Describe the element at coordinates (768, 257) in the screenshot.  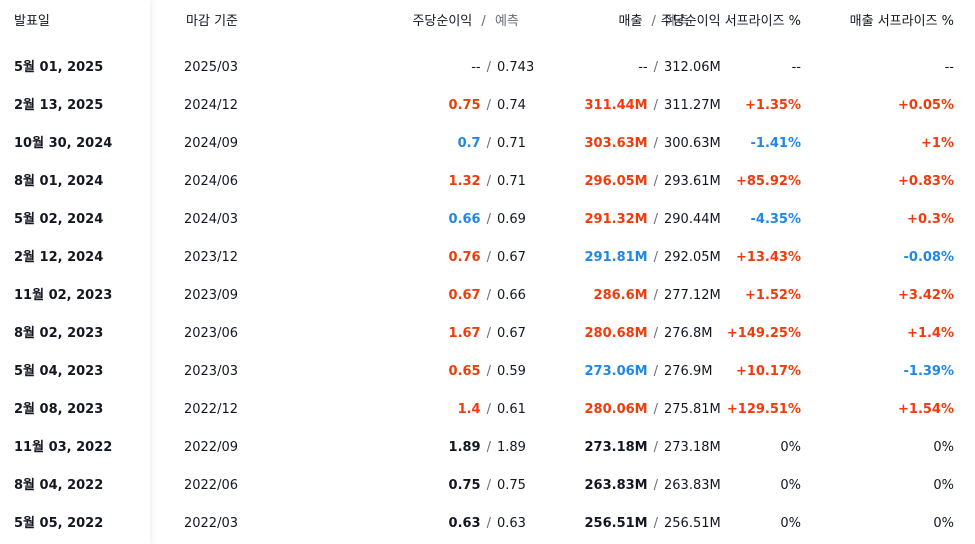
I see `eps-surprise: +13.43%` at that location.